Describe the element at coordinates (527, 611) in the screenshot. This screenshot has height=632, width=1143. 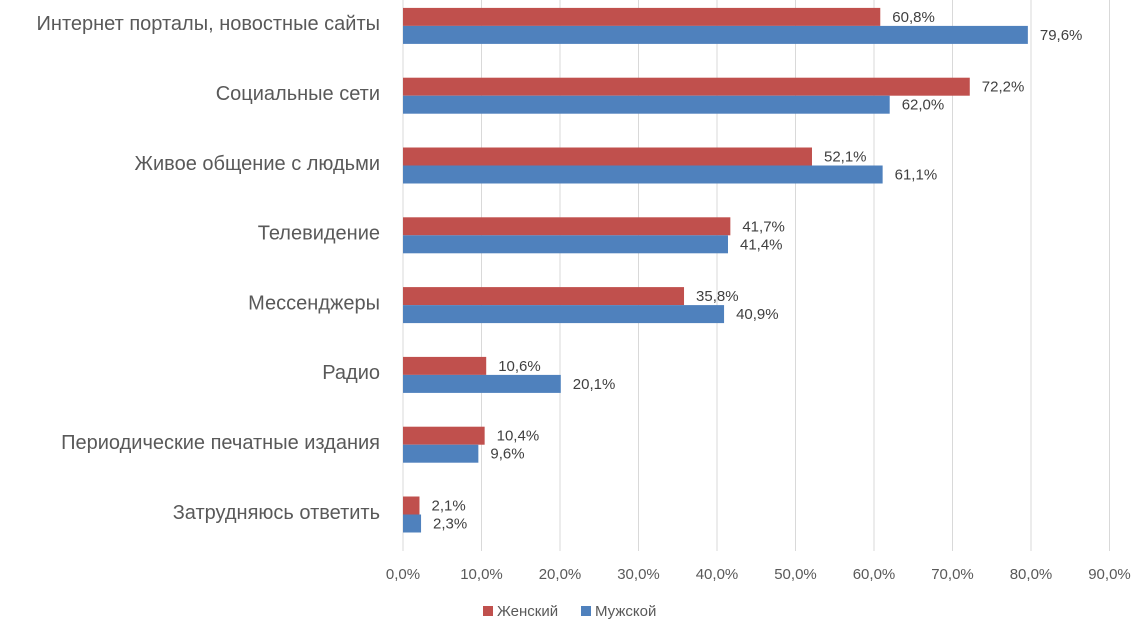
I see `legend-label: Женский` at that location.